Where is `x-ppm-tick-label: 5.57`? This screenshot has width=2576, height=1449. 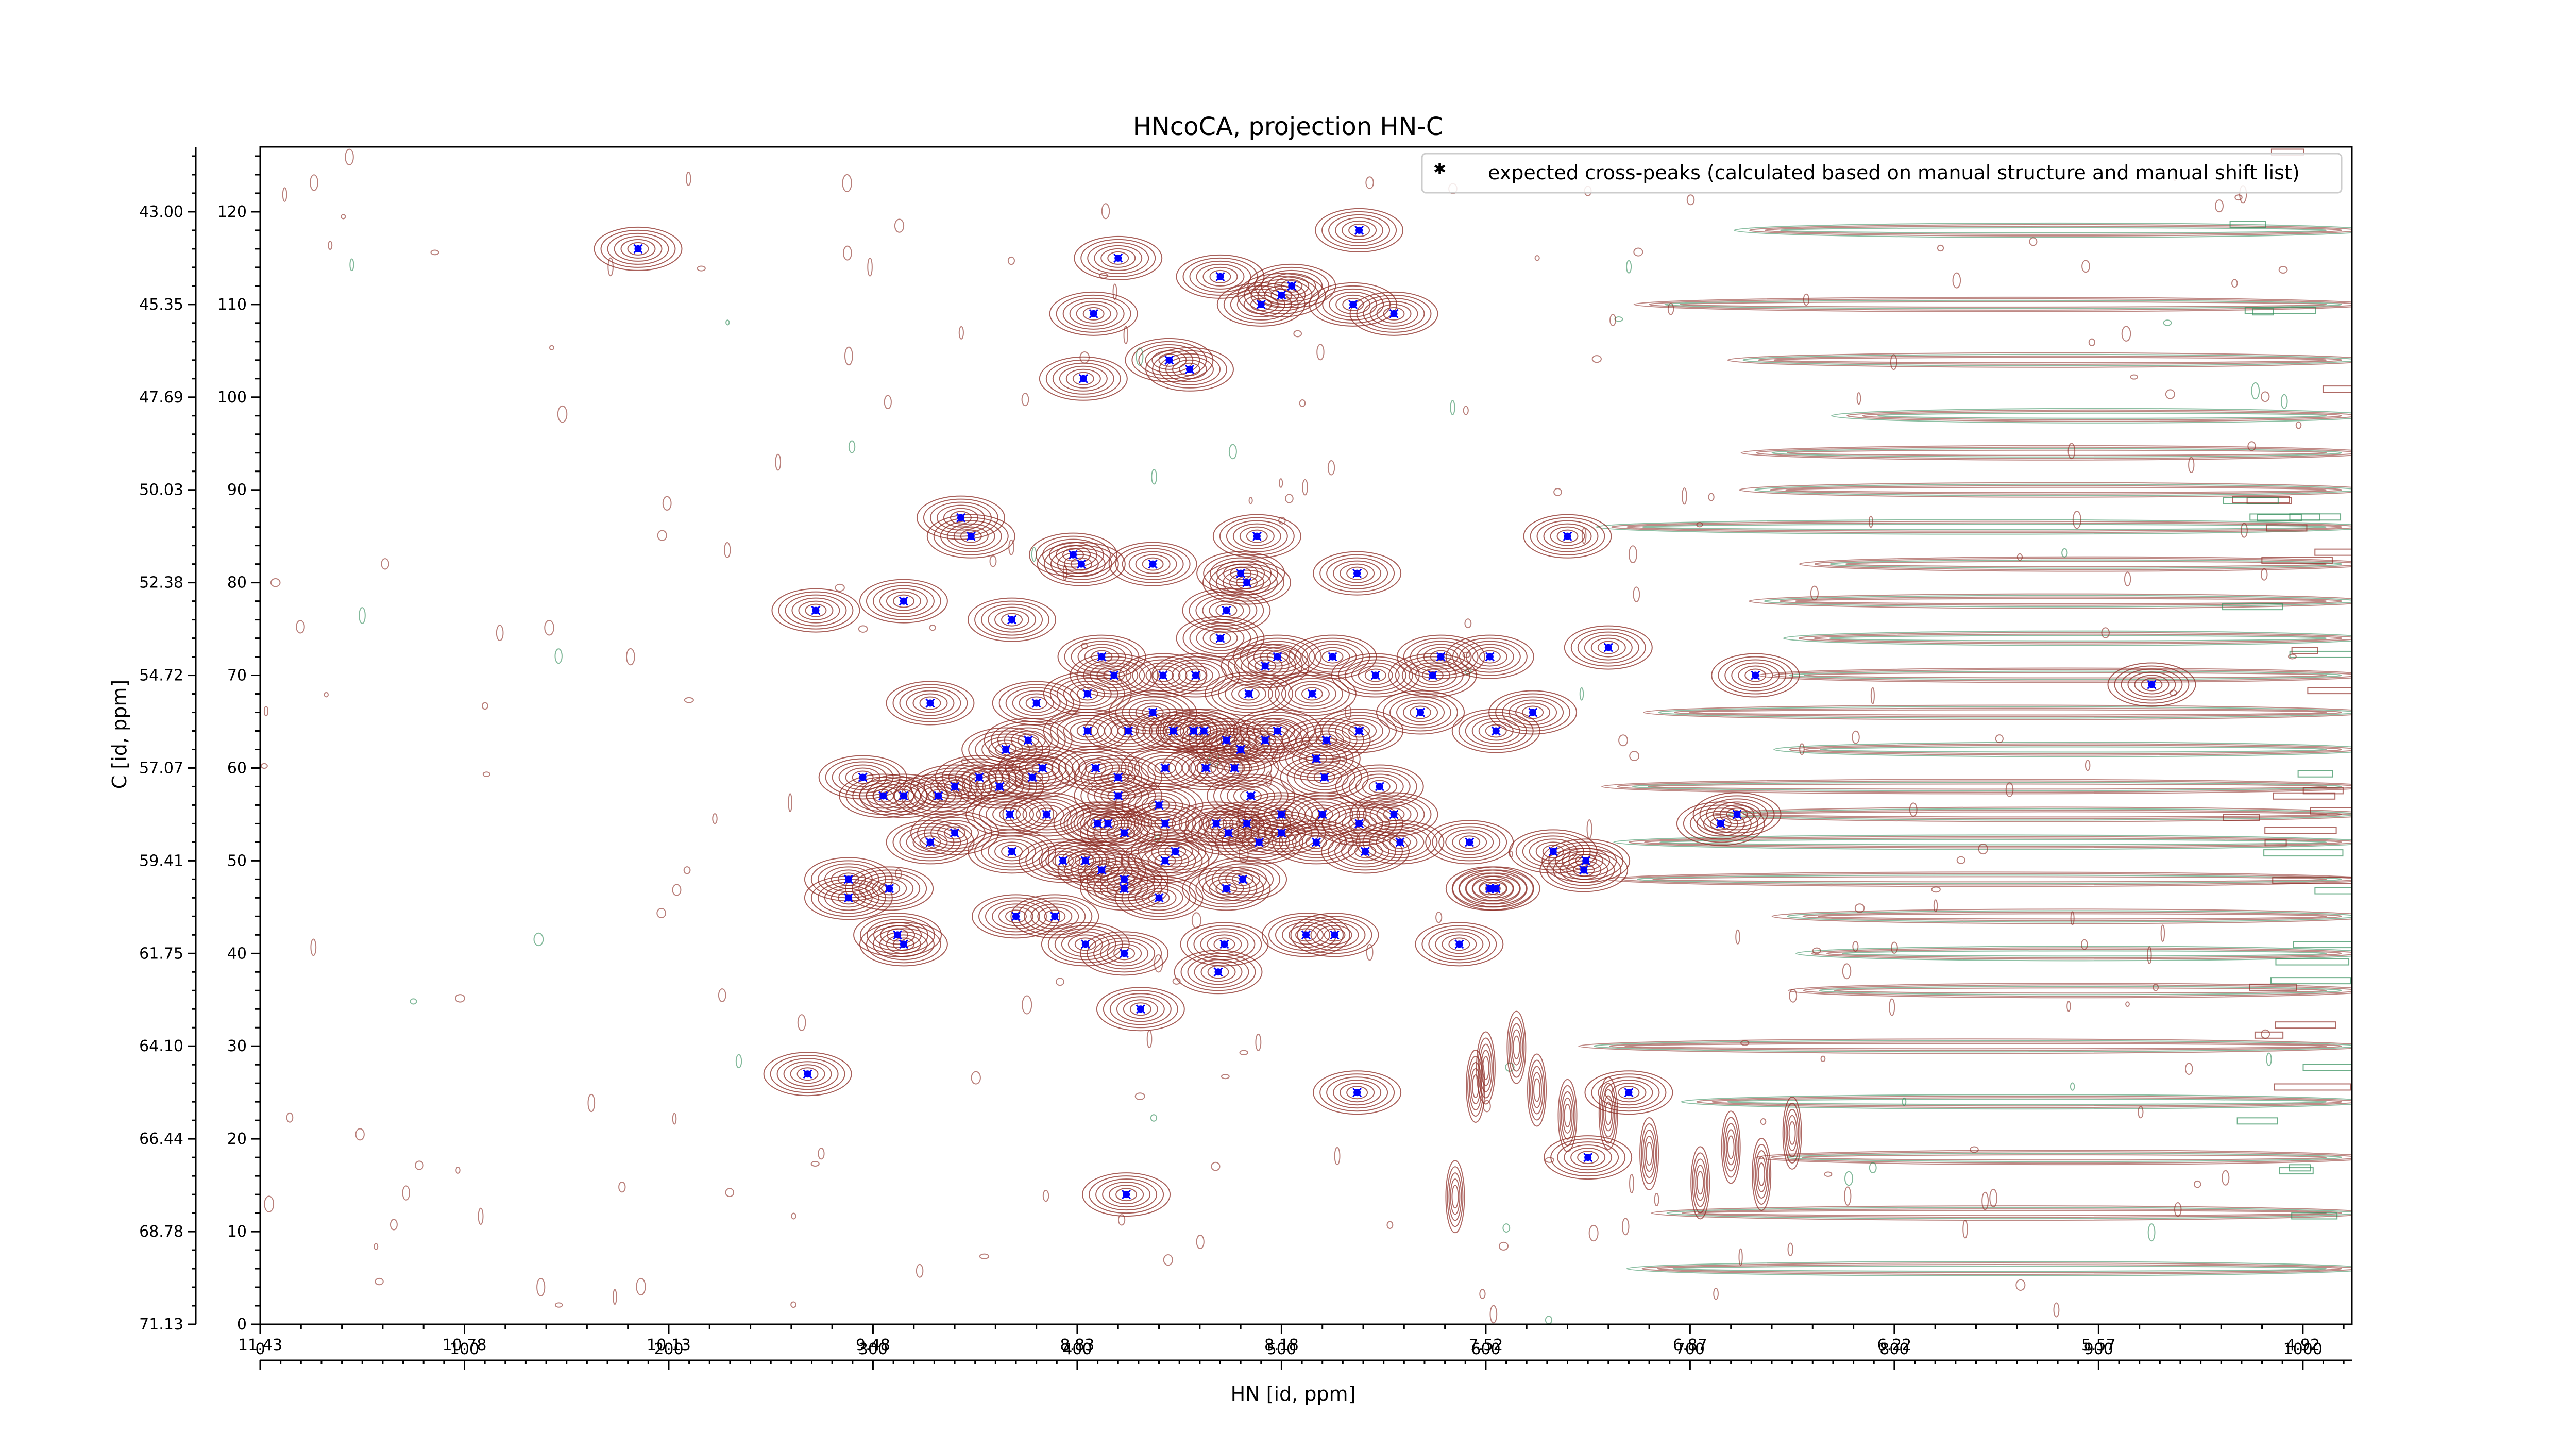
x-ppm-tick-label: 5.57 is located at coordinates (2098, 1345).